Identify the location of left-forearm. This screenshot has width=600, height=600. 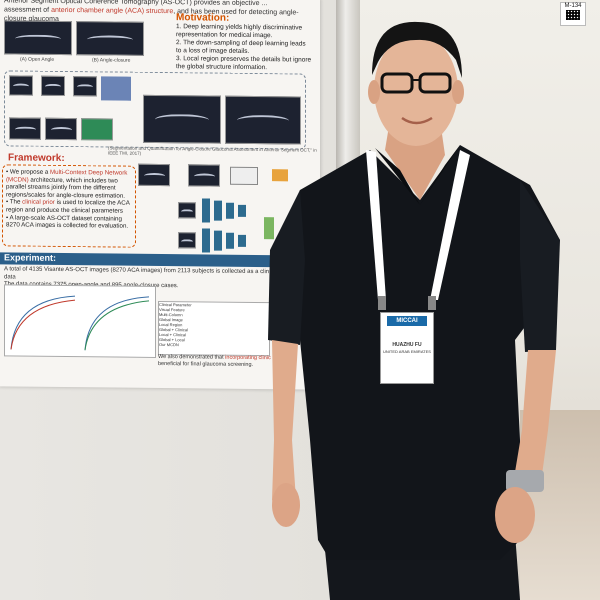
(285, 430).